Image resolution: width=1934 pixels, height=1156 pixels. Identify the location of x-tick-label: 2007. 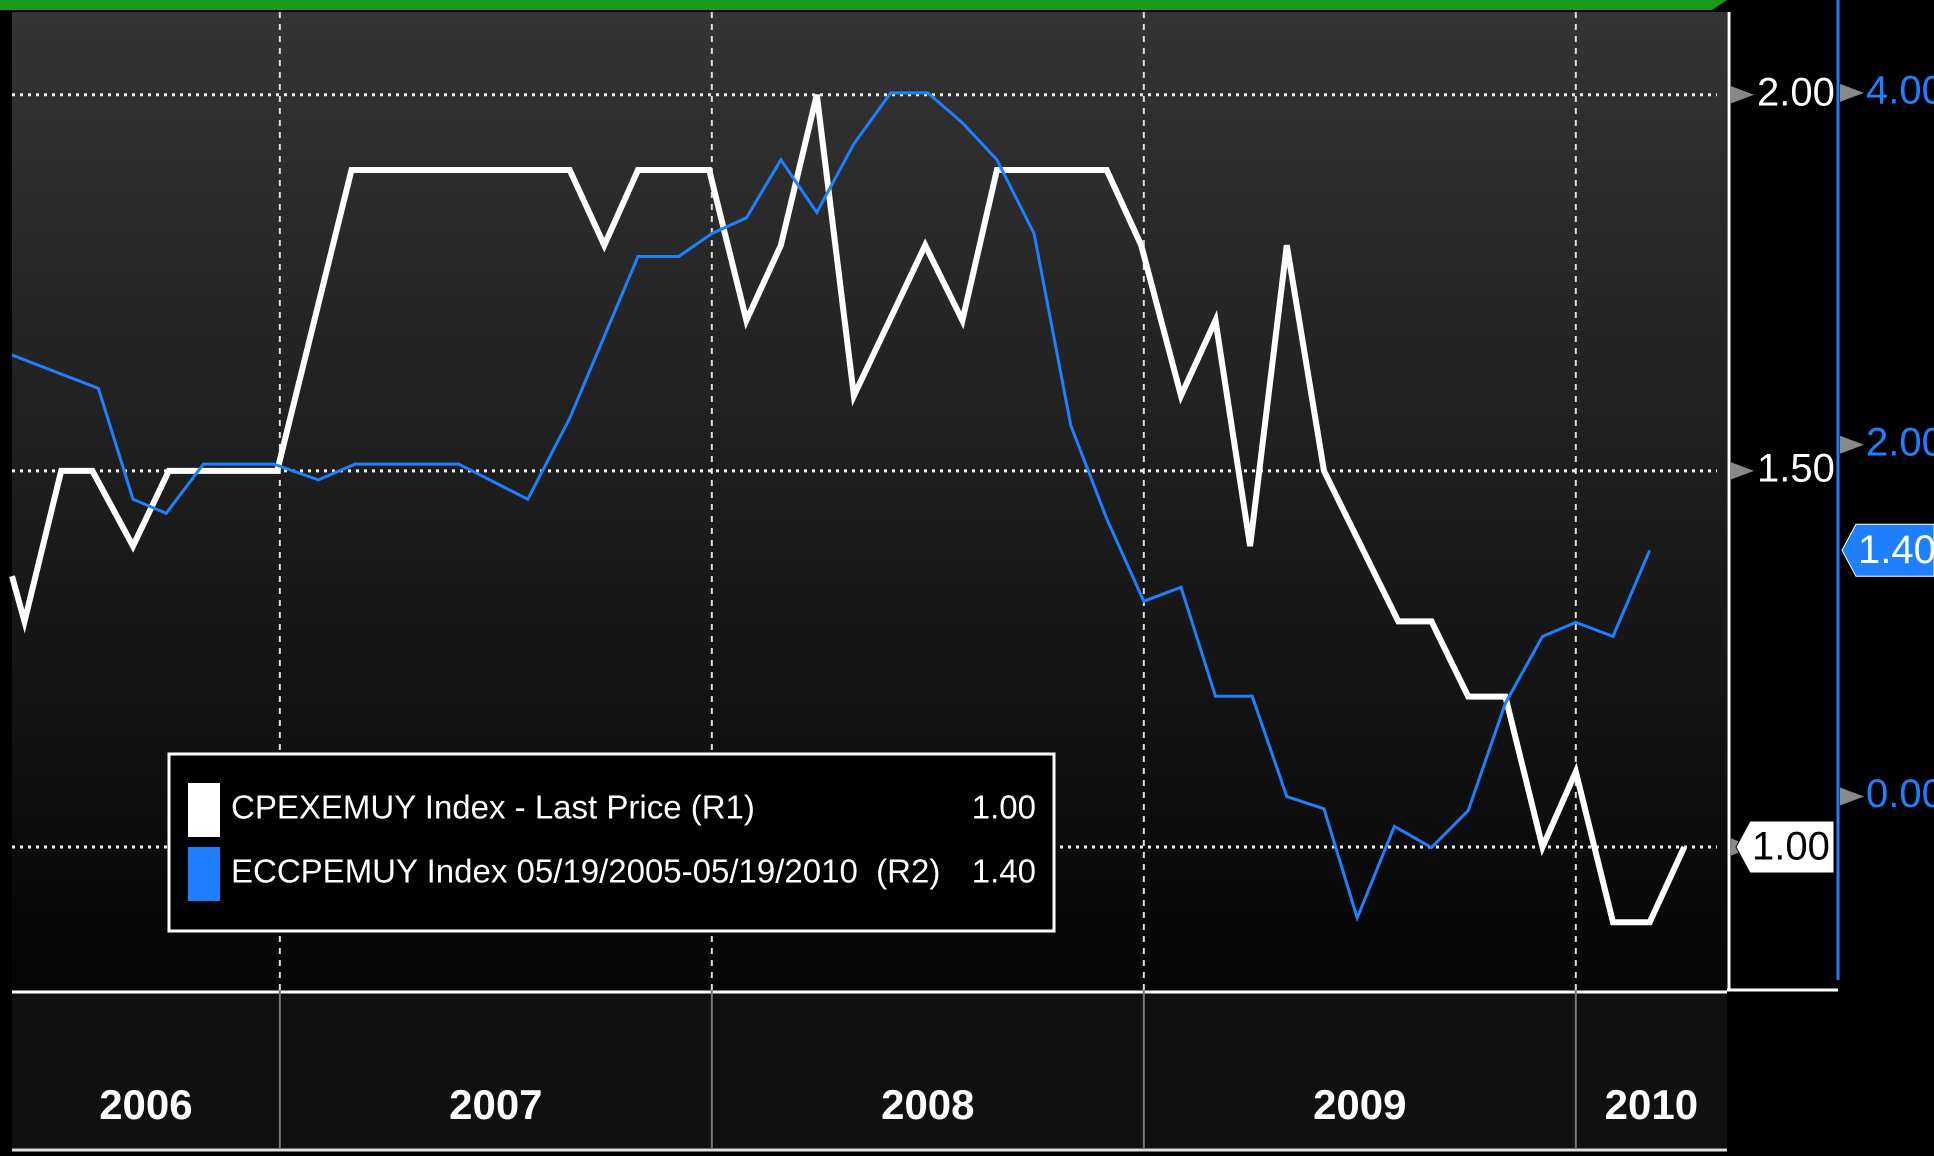
(495, 1104).